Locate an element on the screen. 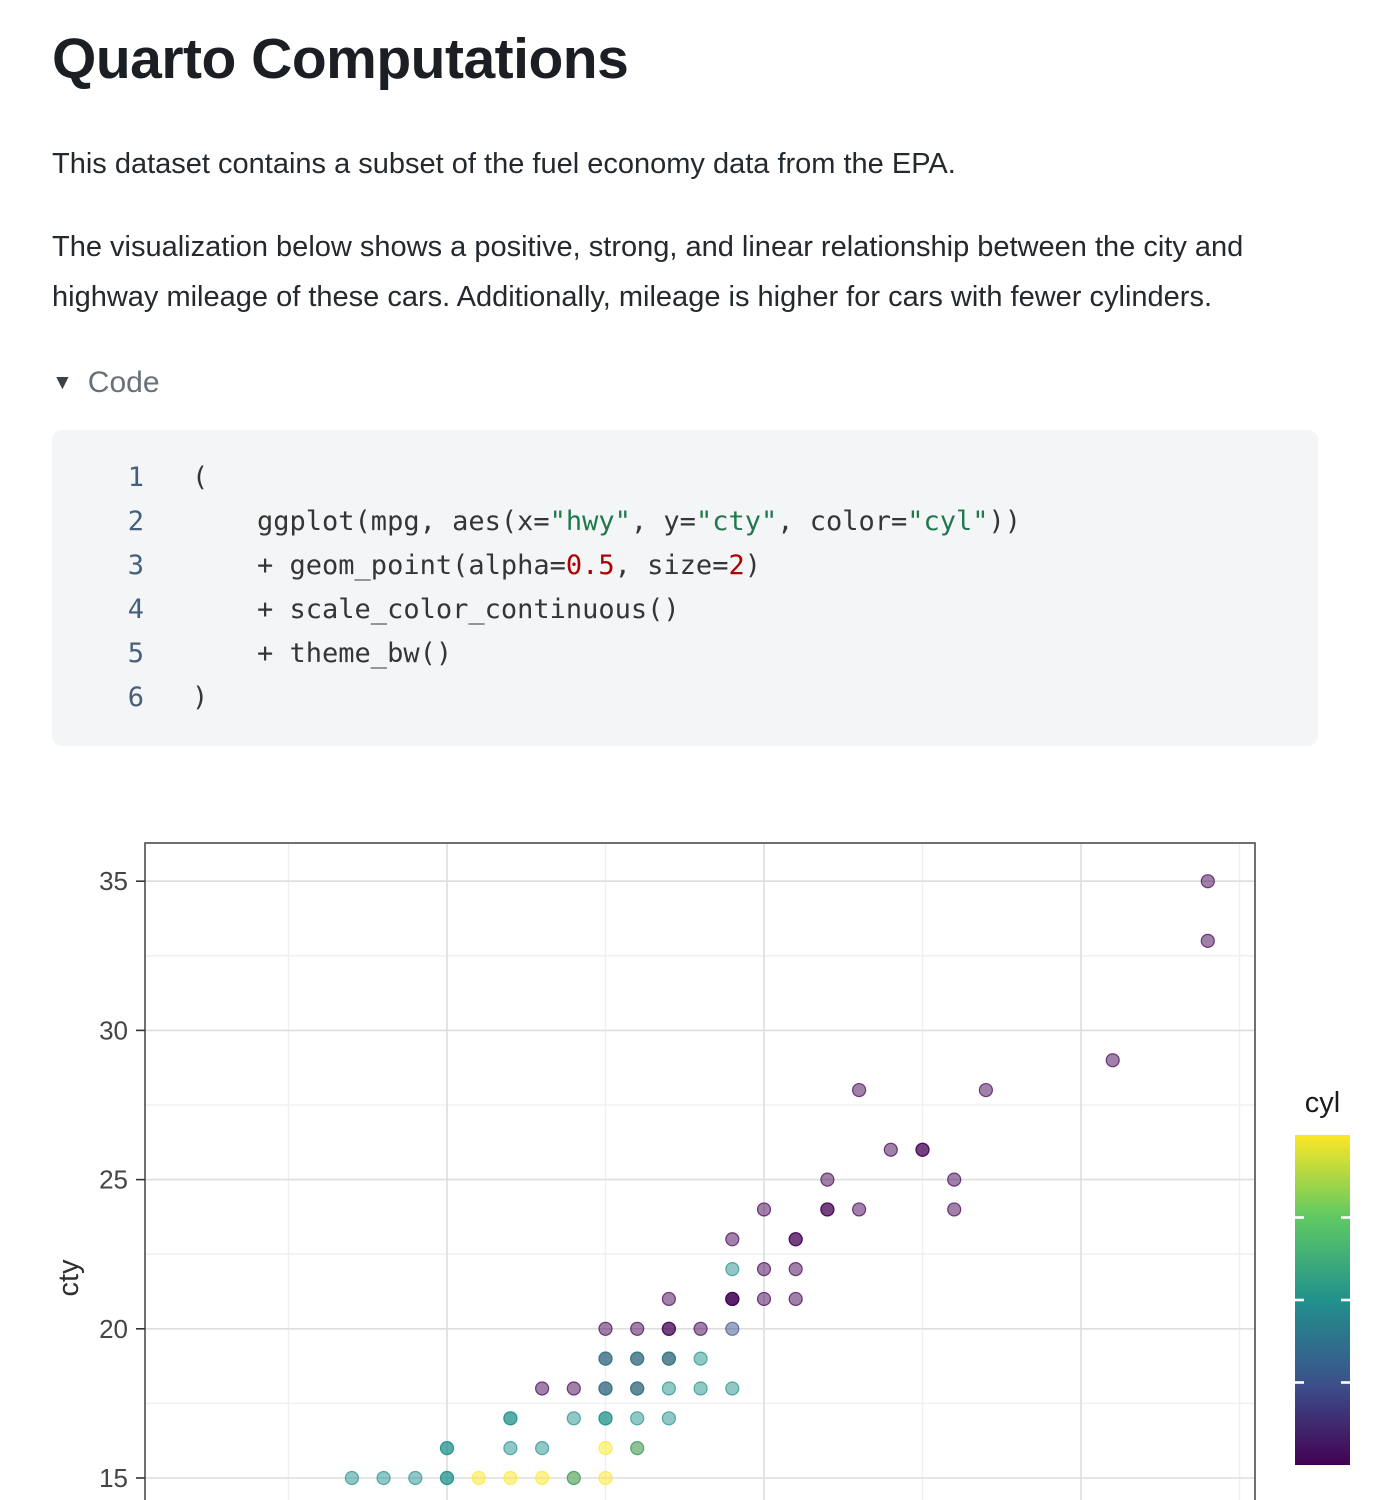  code-token: , y= is located at coordinates (663, 521).